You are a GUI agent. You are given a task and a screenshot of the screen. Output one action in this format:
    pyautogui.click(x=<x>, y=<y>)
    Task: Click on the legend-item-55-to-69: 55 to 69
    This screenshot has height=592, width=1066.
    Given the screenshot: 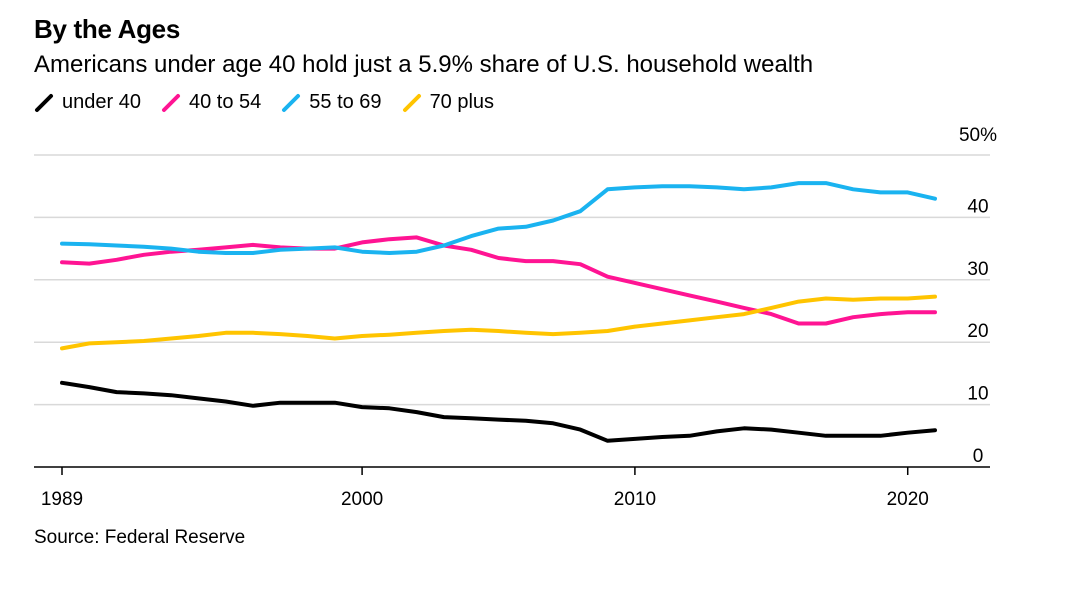 What is the action you would take?
    pyautogui.click(x=331, y=102)
    